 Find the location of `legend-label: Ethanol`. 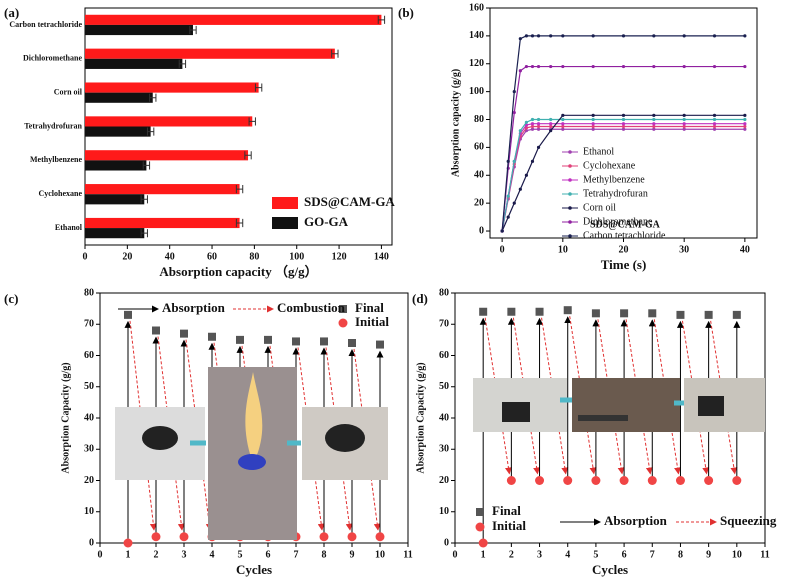

legend-label: Ethanol is located at coordinates (598, 151).